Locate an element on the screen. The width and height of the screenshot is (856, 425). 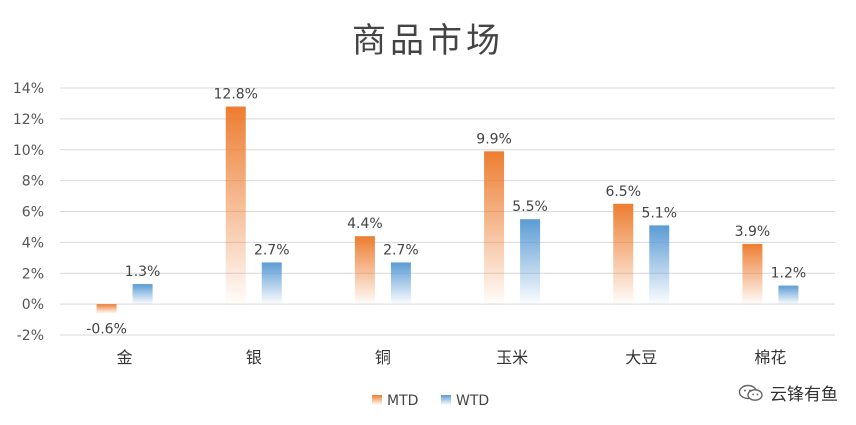
y-tick-label: 0% is located at coordinates (33, 305).